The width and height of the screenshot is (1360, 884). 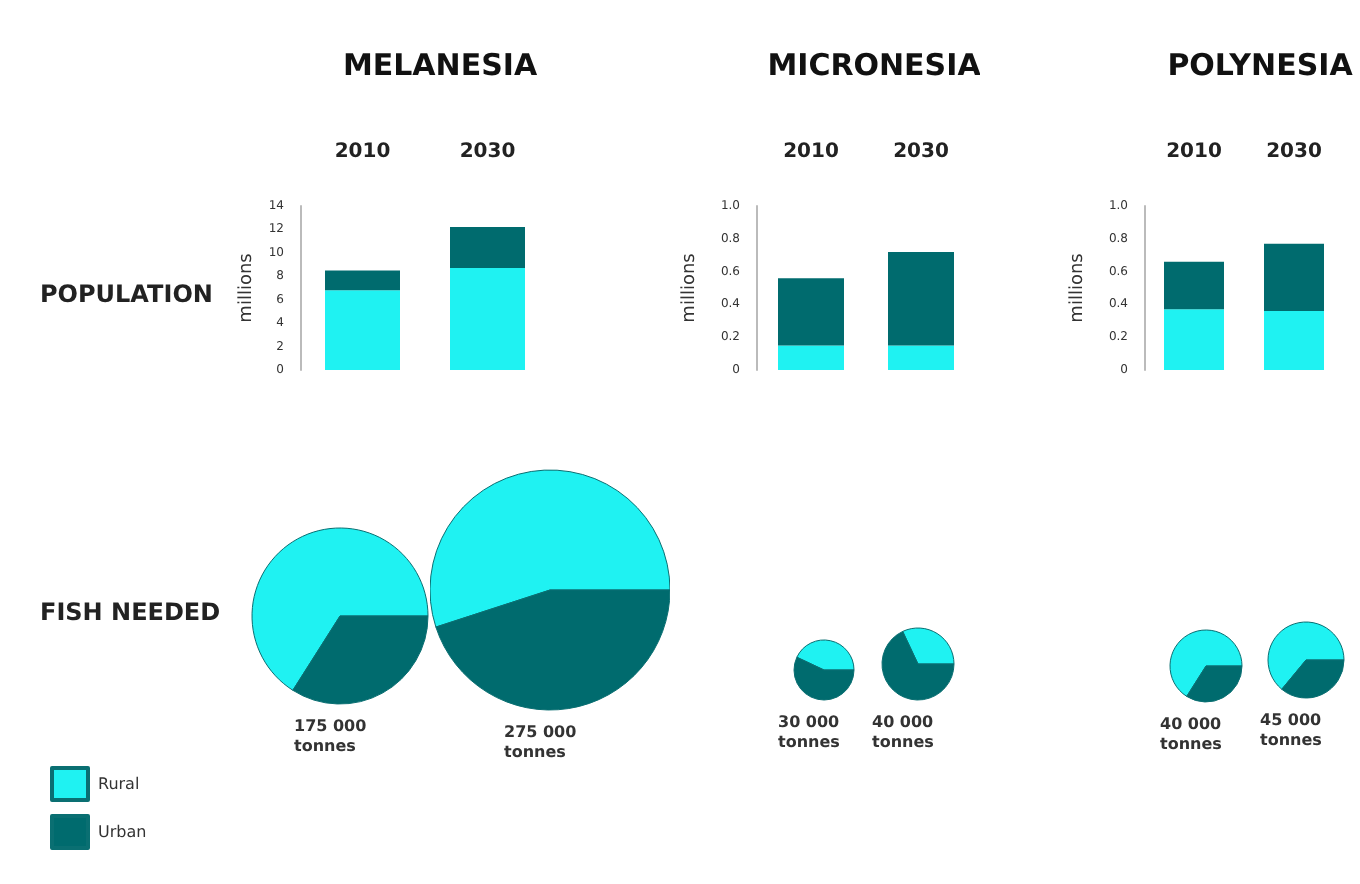 What do you see at coordinates (874, 65) in the screenshot?
I see `chart-title: MICRONESIA` at bounding box center [874, 65].